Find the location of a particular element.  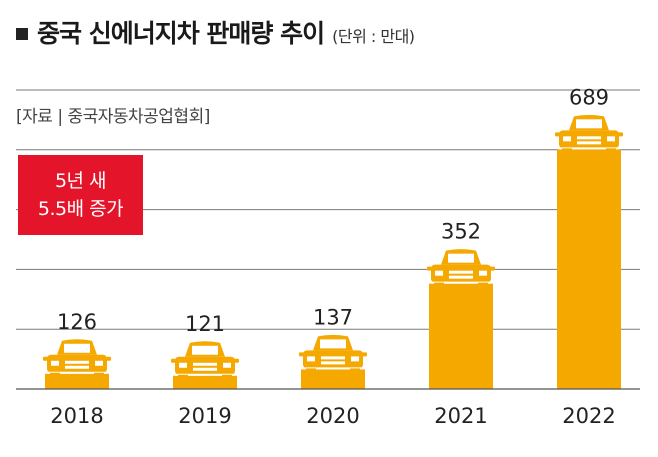

x-tick-label: 2019 is located at coordinates (204, 416).